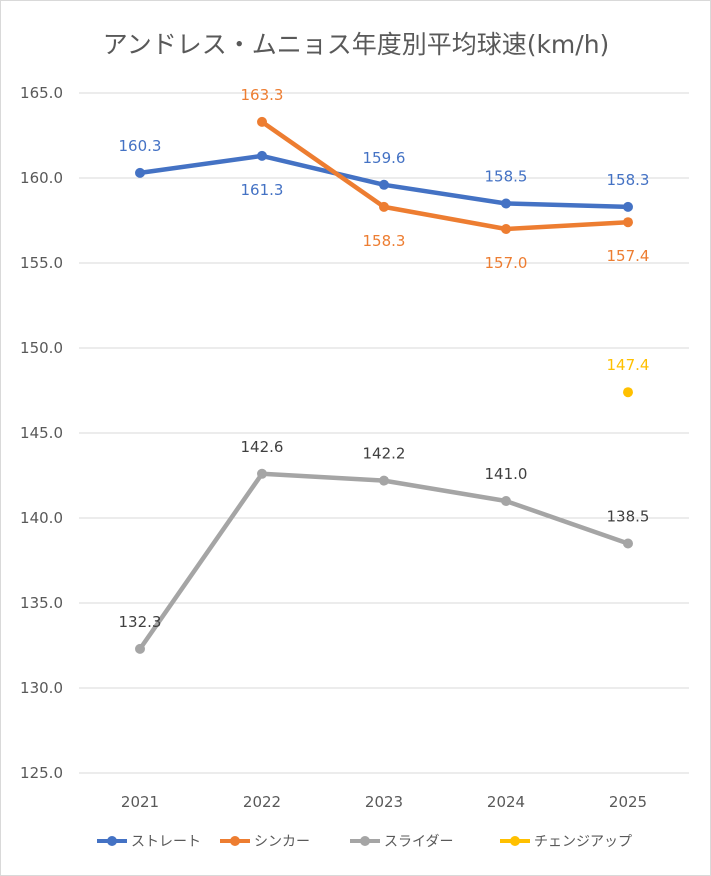 The width and height of the screenshot is (711, 876). Describe the element at coordinates (356, 44) in the screenshot. I see `chart-title: アンドレス・ムニョス年度別平均球速(km/h)` at that location.